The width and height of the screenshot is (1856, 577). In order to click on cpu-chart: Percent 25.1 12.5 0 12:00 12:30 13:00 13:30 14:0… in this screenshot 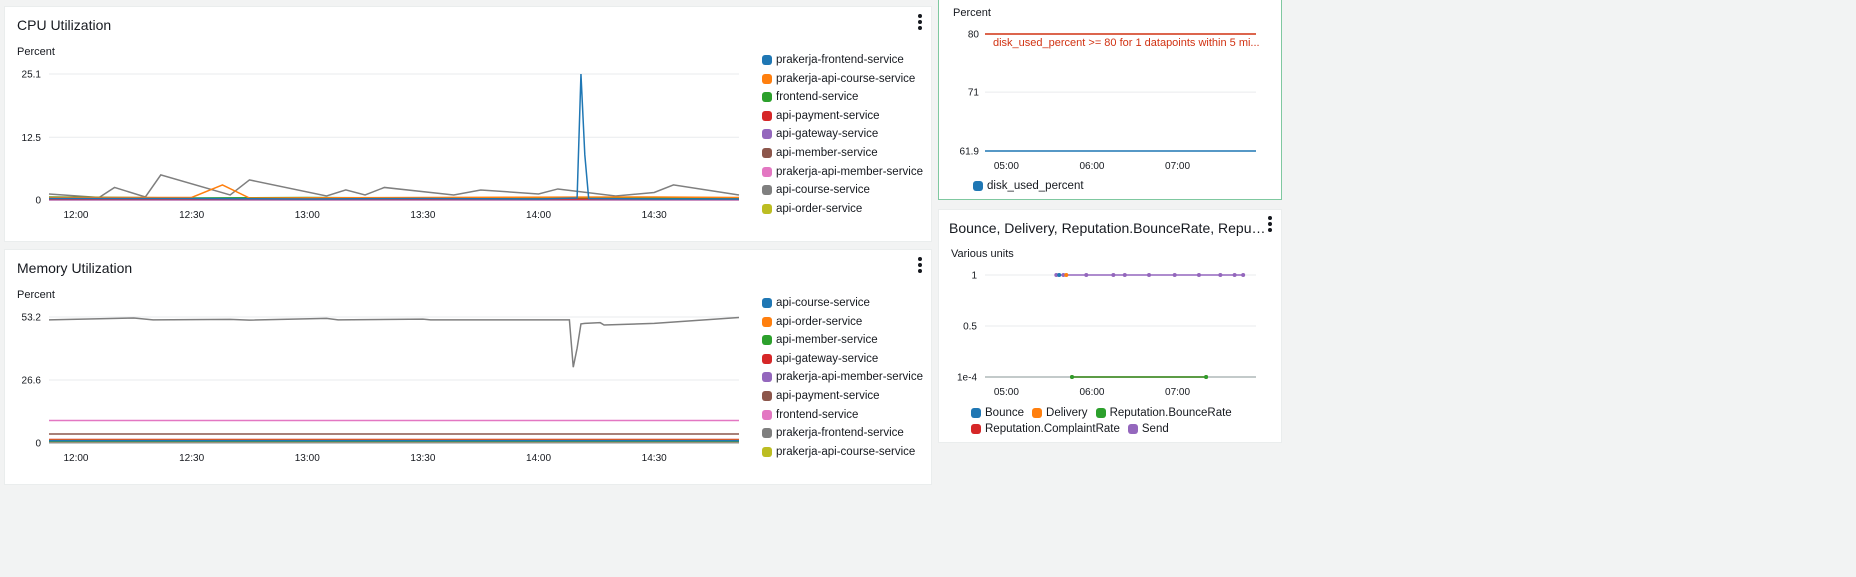, I will do `click(378, 133)`.